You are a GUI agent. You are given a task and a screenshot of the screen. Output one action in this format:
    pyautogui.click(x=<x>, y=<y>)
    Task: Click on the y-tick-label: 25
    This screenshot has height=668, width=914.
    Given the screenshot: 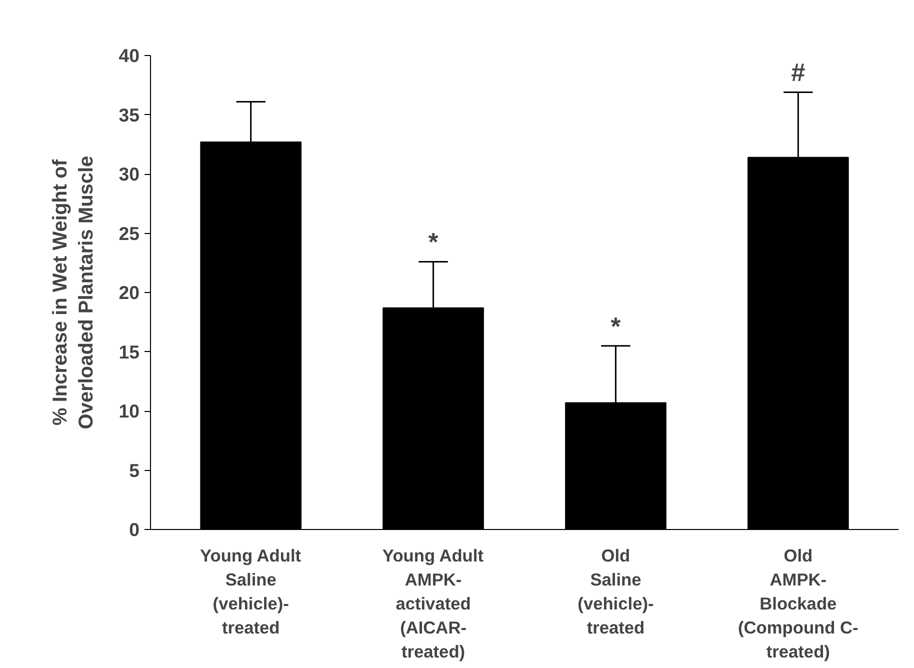 What is the action you would take?
    pyautogui.click(x=129, y=233)
    